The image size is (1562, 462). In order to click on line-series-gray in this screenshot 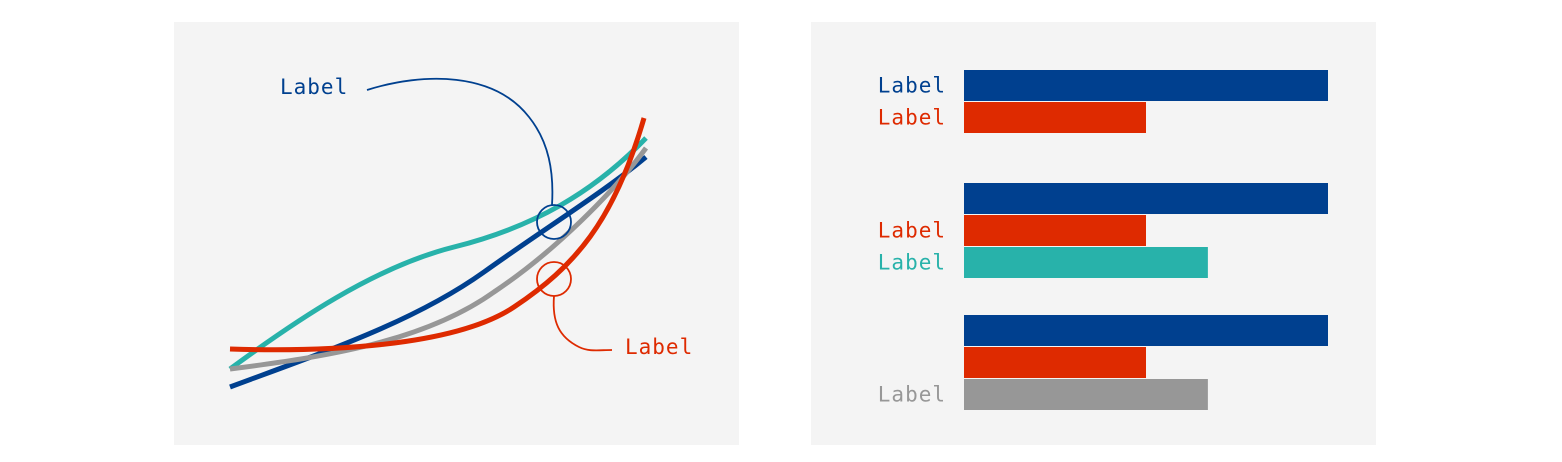, I will do `click(439, 259)`.